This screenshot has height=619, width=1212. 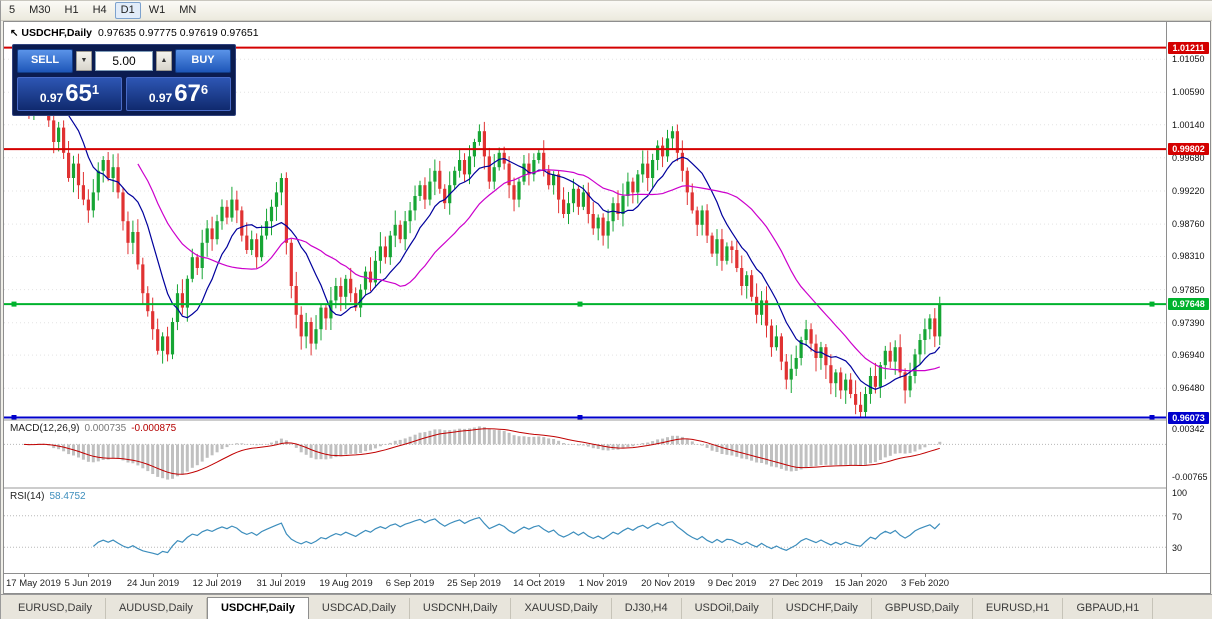 I want to click on date-label: 27 Dec 2019, so click(x=796, y=583).